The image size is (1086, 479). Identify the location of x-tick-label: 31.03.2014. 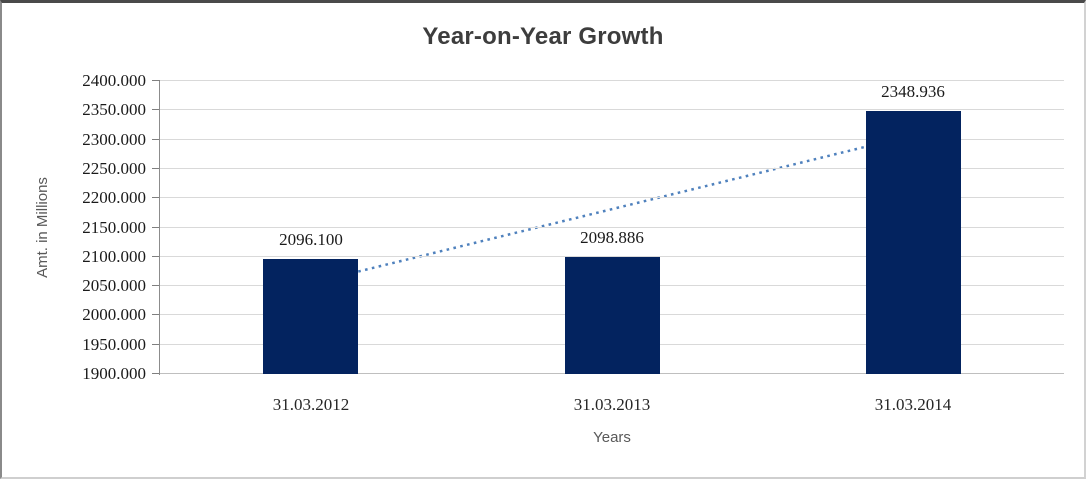
(913, 404).